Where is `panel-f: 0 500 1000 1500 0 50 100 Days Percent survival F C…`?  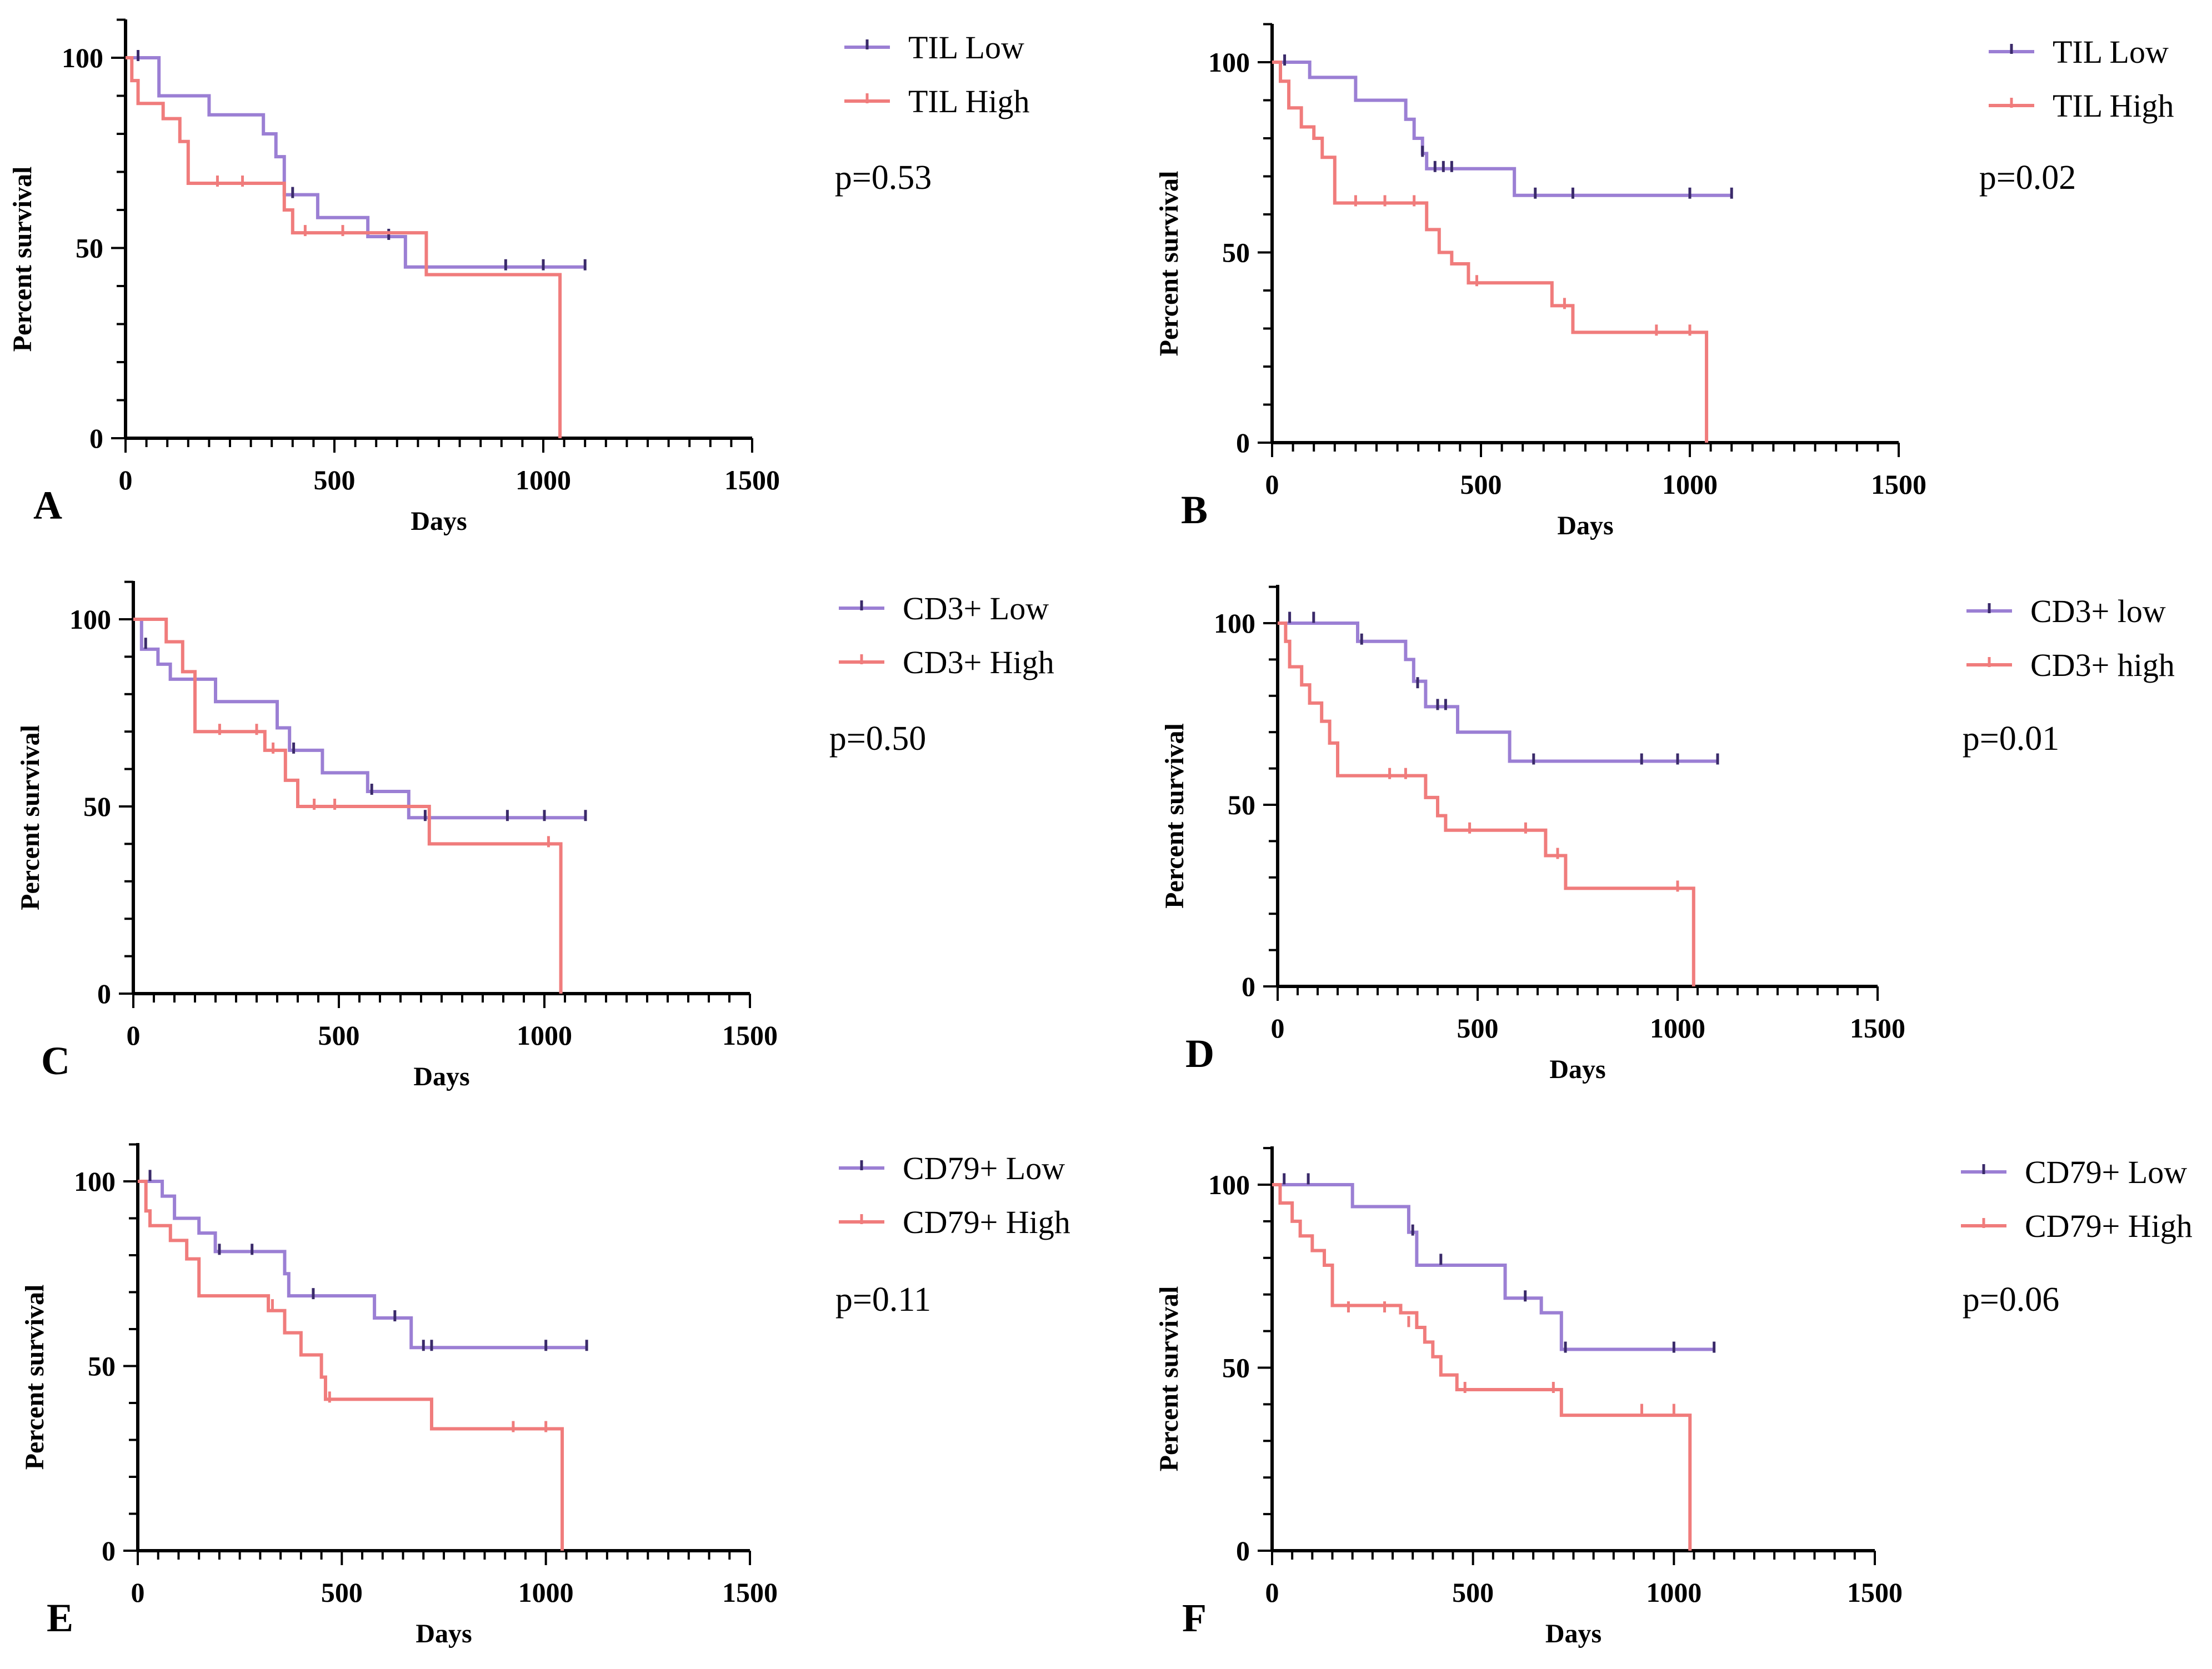 panel-f: 0 500 1000 1500 0 50 100 Days Percent survival F C… is located at coordinates (1673, 1397).